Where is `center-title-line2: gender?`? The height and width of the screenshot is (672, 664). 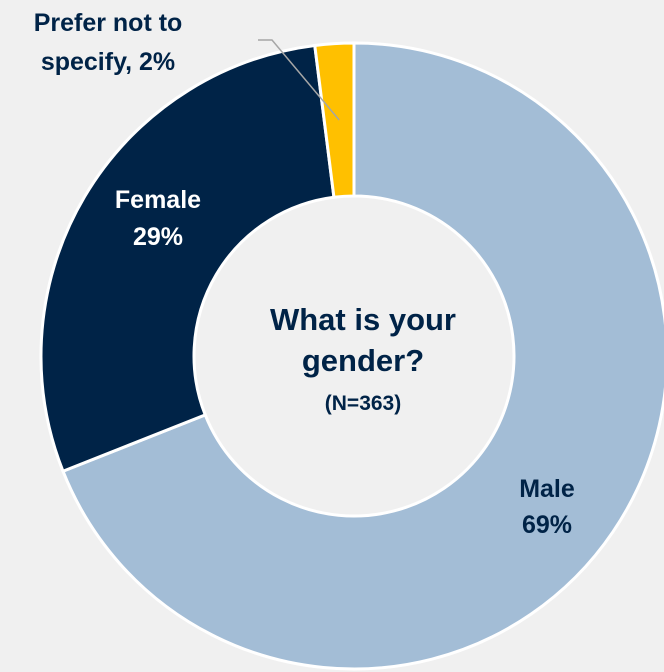 center-title-line2: gender? is located at coordinates (363, 360).